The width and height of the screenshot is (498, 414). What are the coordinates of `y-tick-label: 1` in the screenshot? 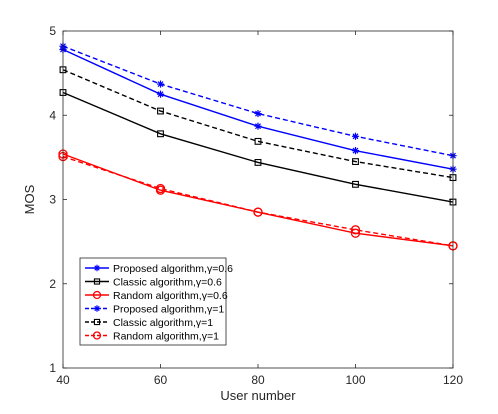 It's located at (52, 368).